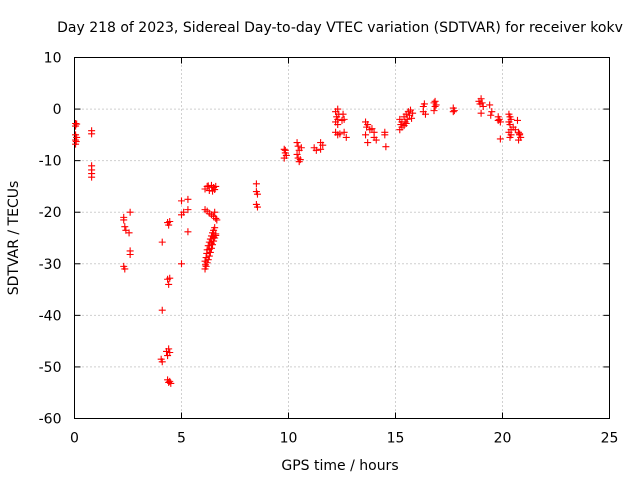 This screenshot has width=640, height=480. Describe the element at coordinates (50, 265) in the screenshot. I see `y-tick-label: -30` at that location.